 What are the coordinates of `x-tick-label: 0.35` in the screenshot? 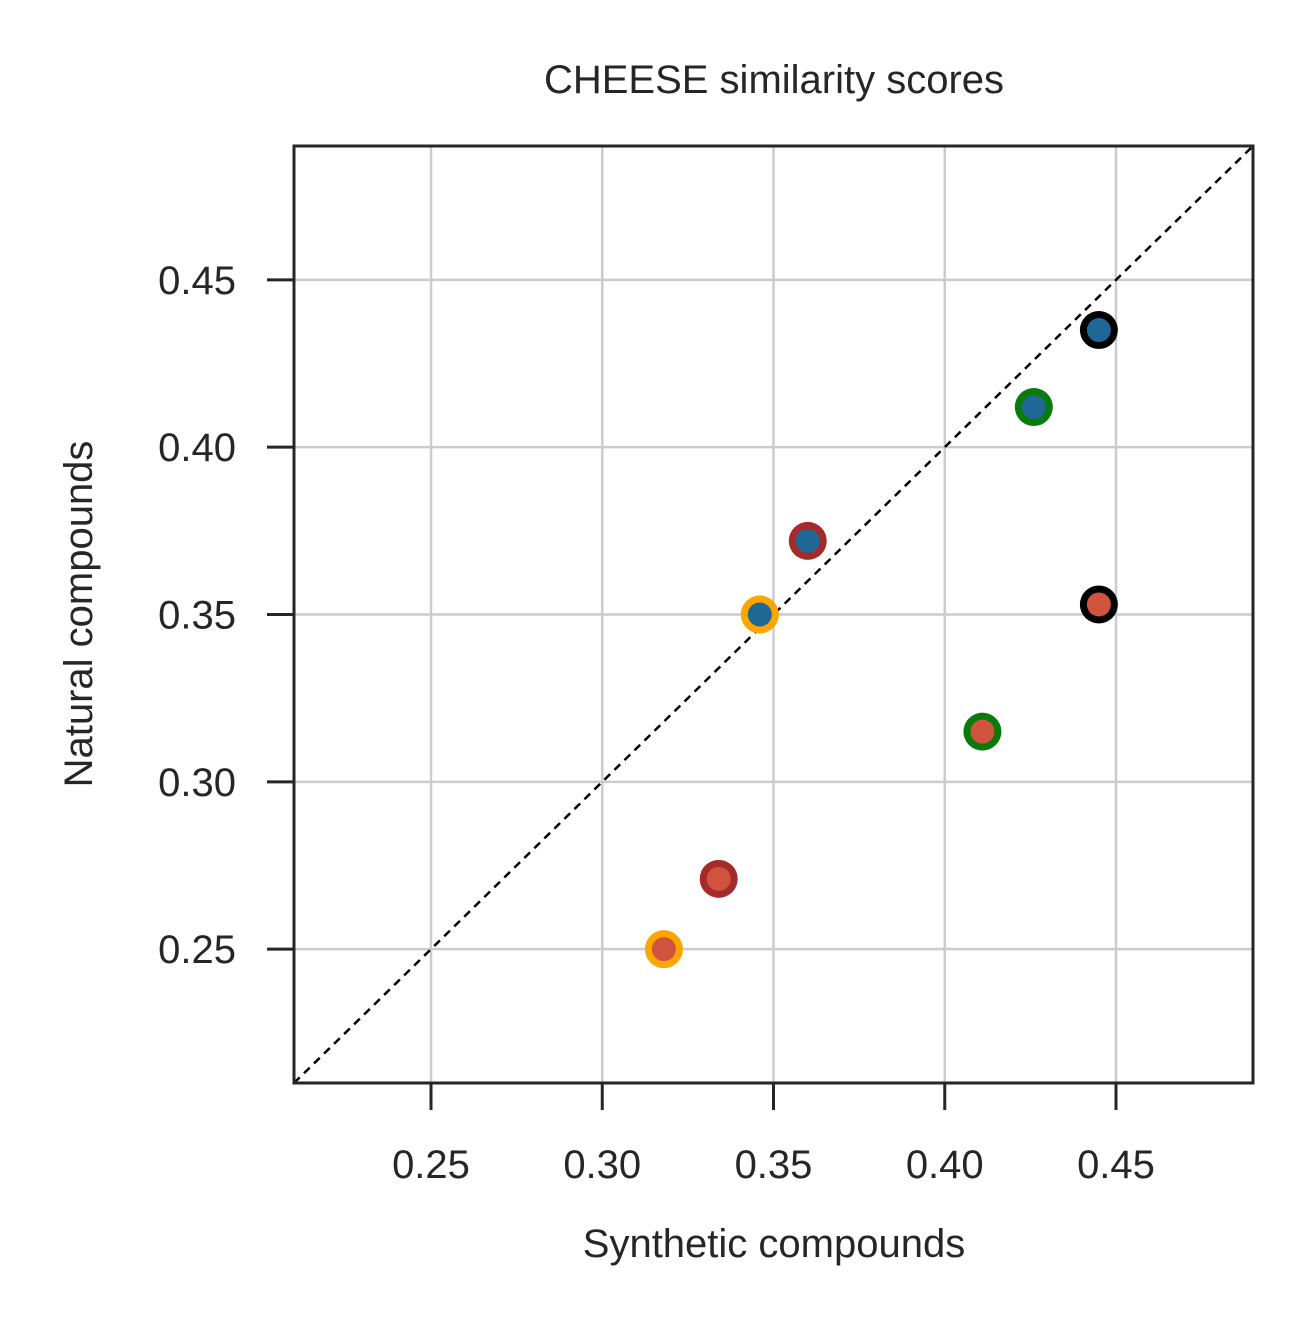 It's located at (774, 1165).